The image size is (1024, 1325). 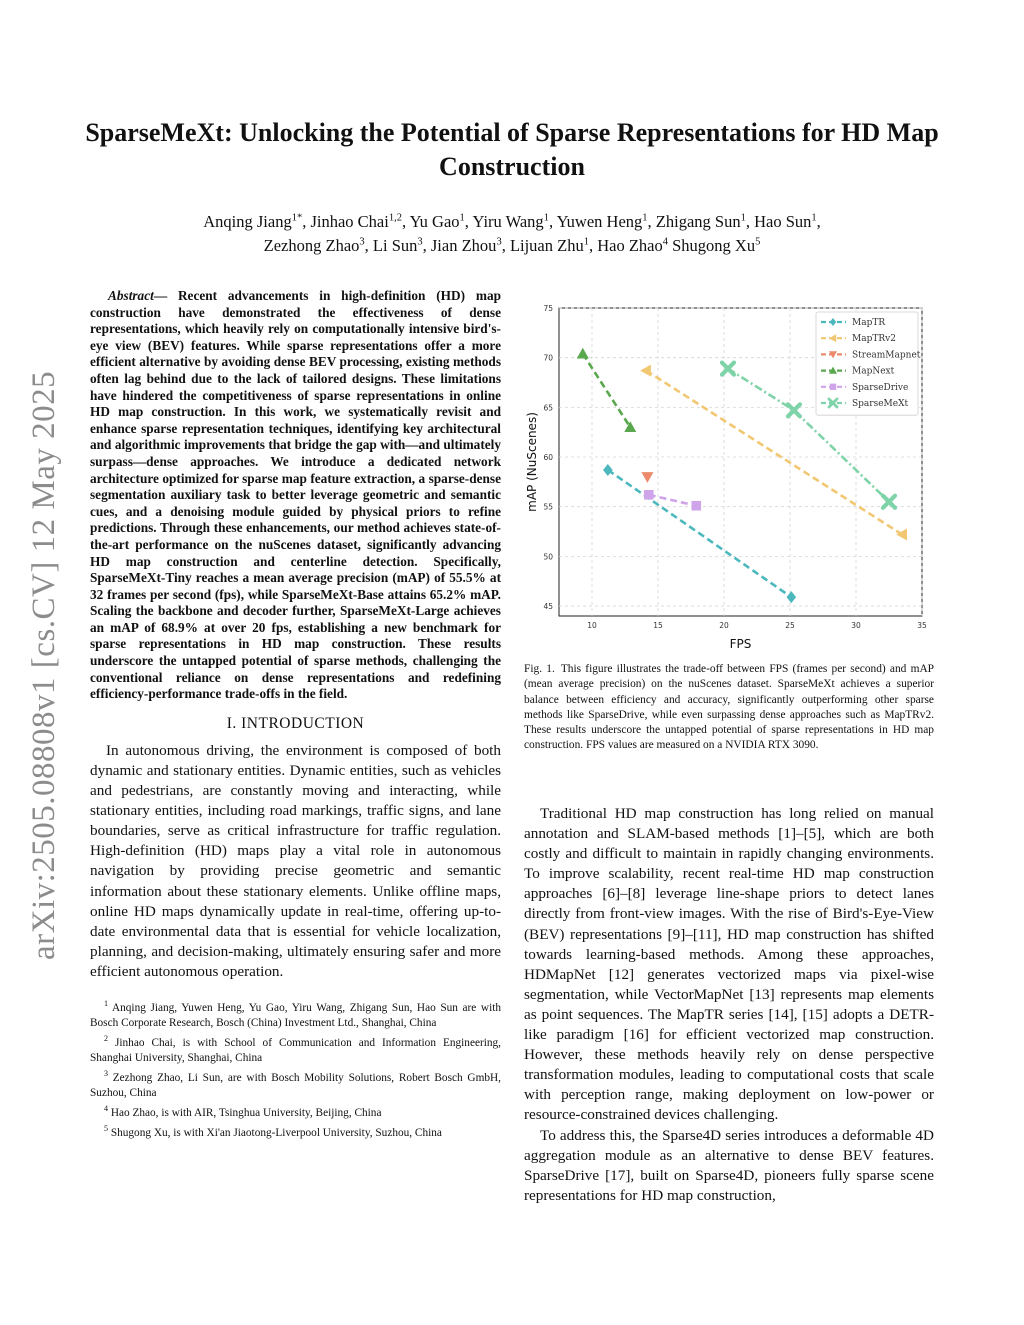 I want to click on series-line-sparsemext, so click(x=808, y=435).